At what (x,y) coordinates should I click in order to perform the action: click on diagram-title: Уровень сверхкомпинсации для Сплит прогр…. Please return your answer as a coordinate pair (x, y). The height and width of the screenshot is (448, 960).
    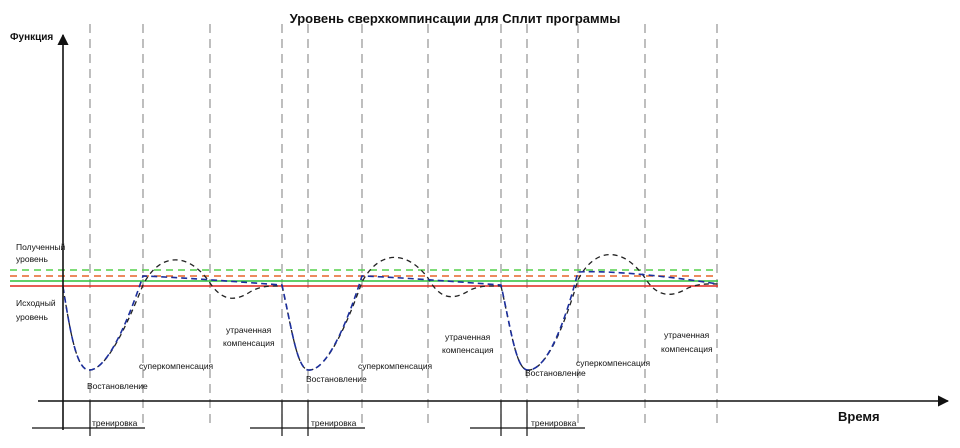
    Looking at the image, I should click on (455, 18).